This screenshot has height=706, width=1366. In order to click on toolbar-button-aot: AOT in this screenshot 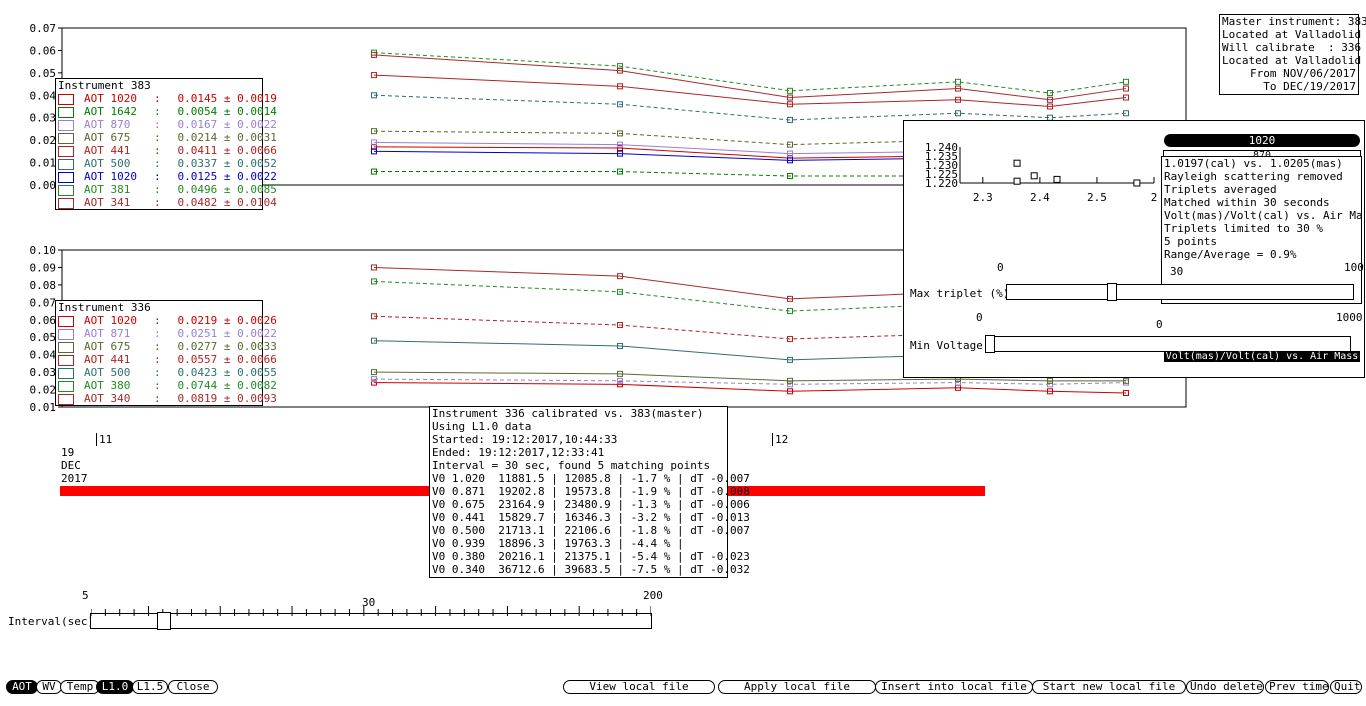, I will do `click(22, 687)`.